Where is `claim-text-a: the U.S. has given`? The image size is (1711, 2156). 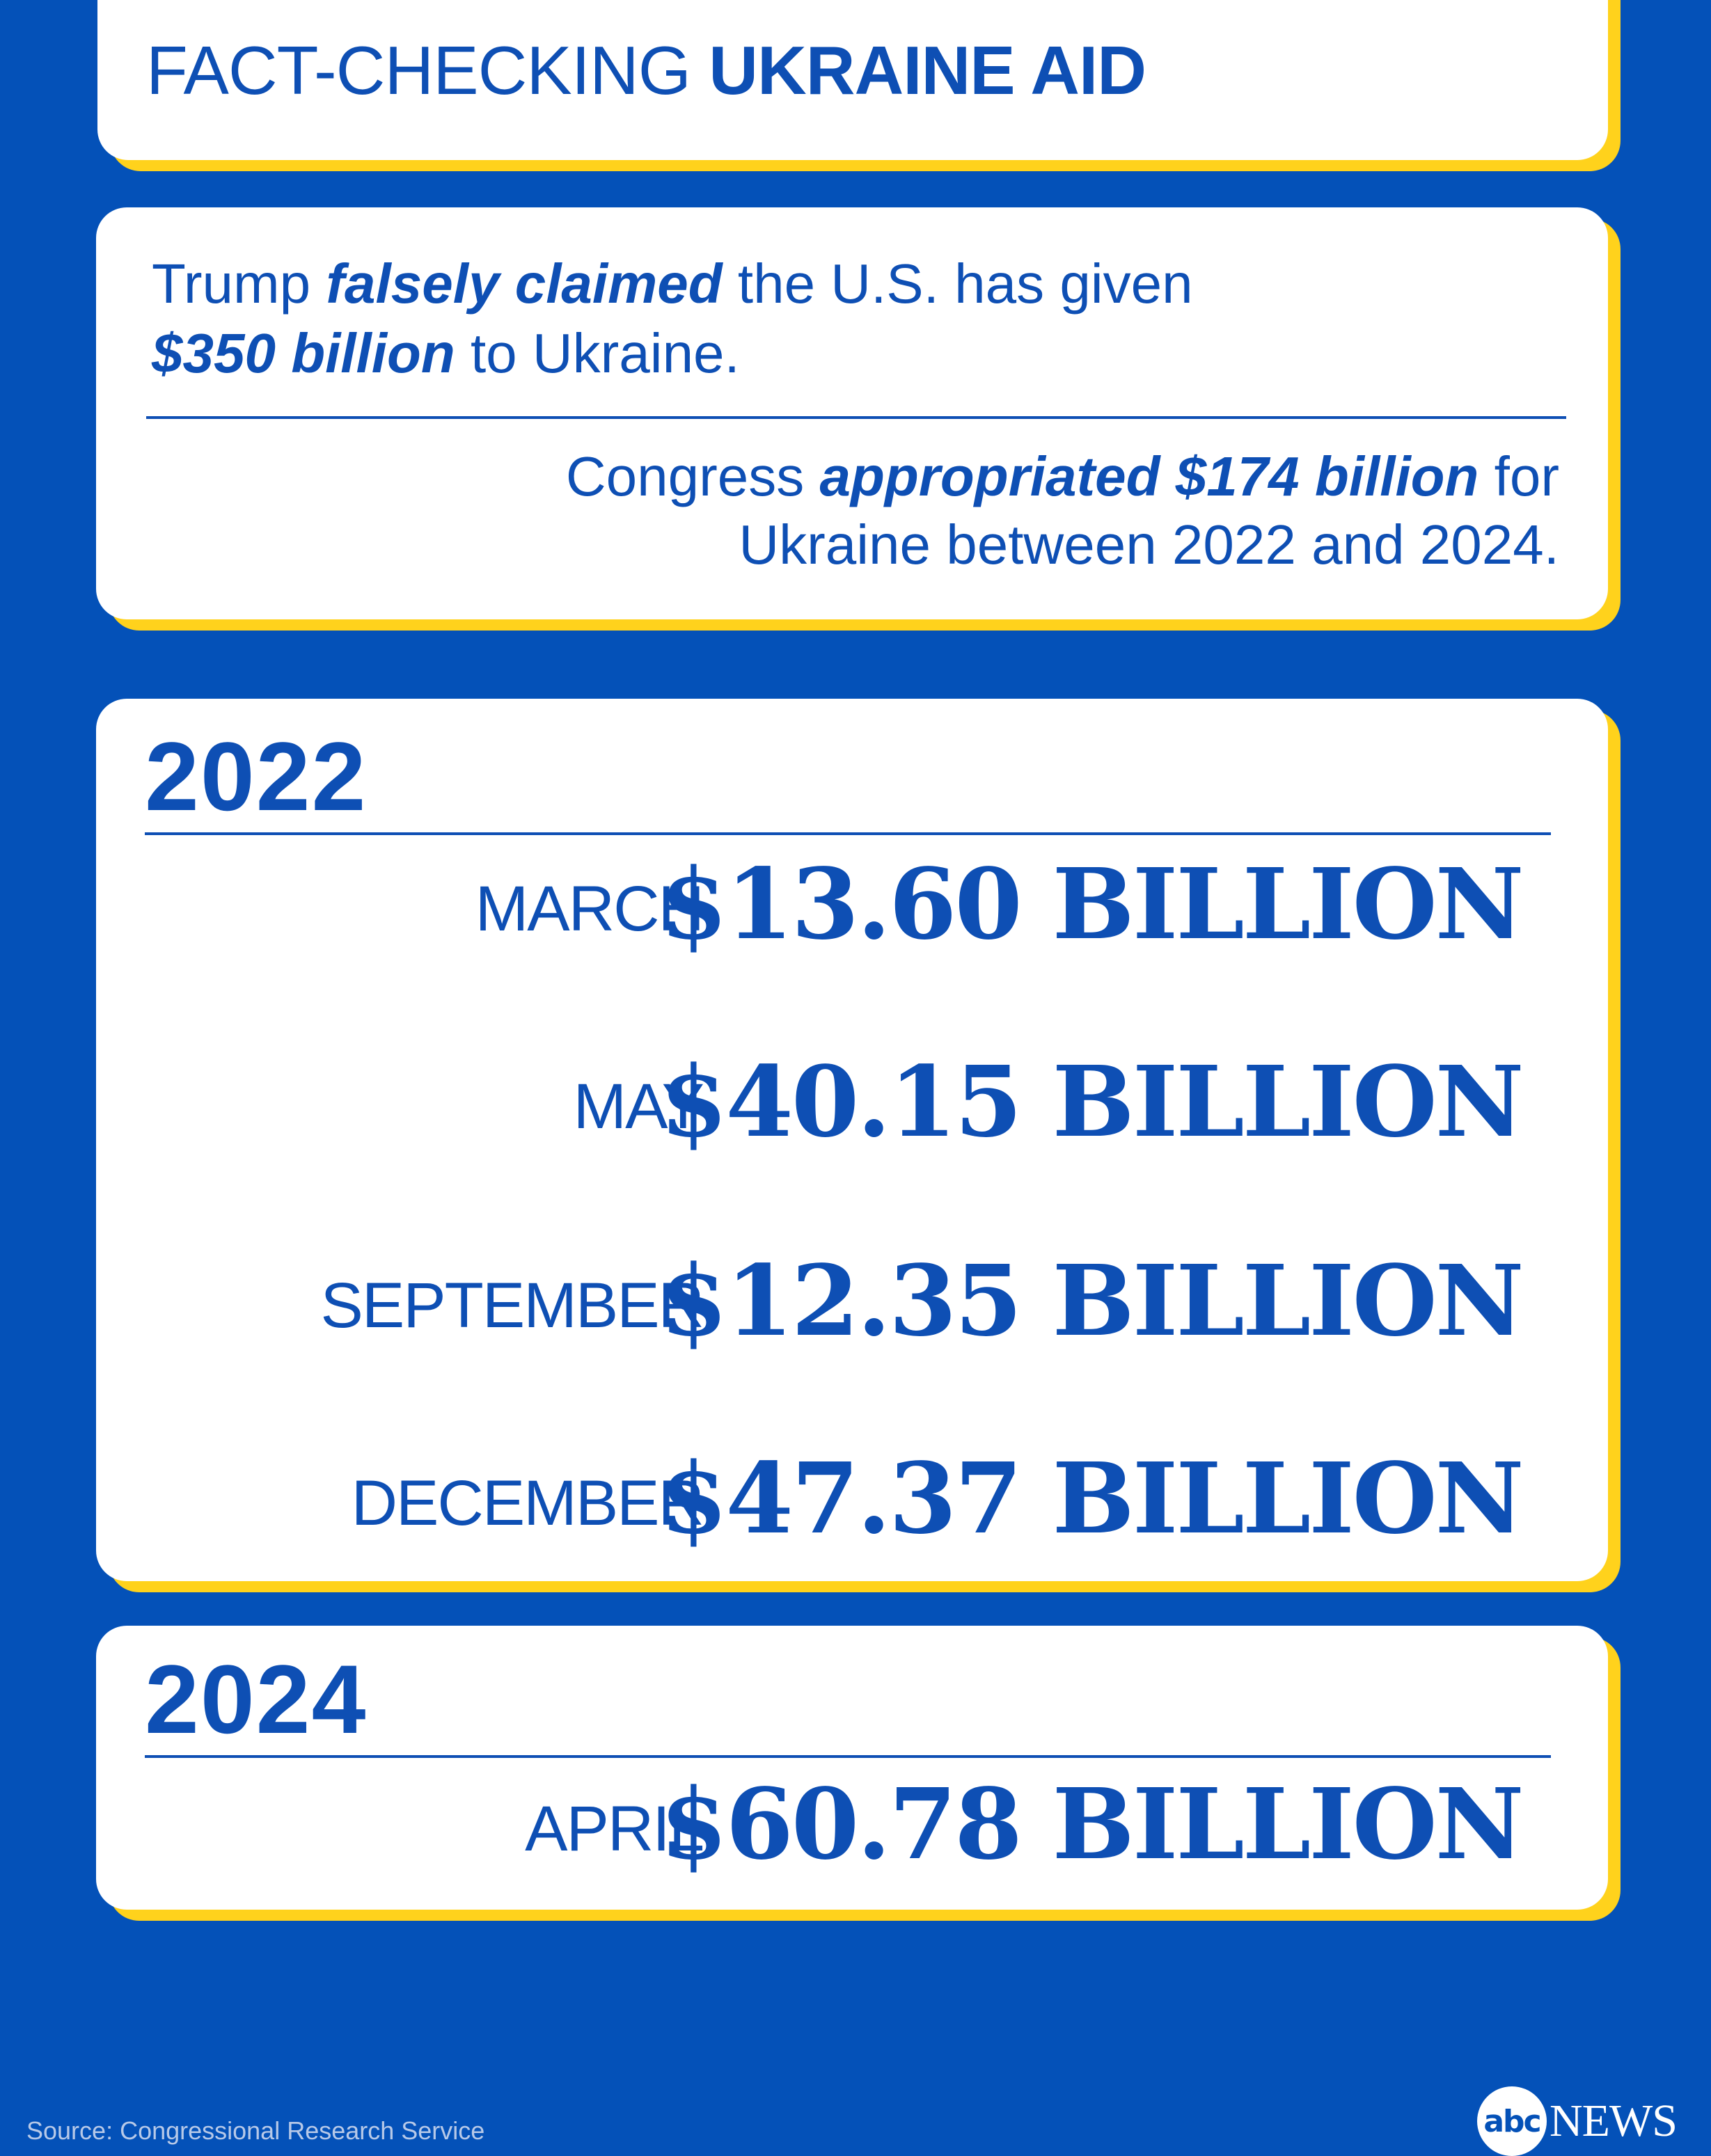 claim-text-a: the U.S. has given is located at coordinates (965, 284).